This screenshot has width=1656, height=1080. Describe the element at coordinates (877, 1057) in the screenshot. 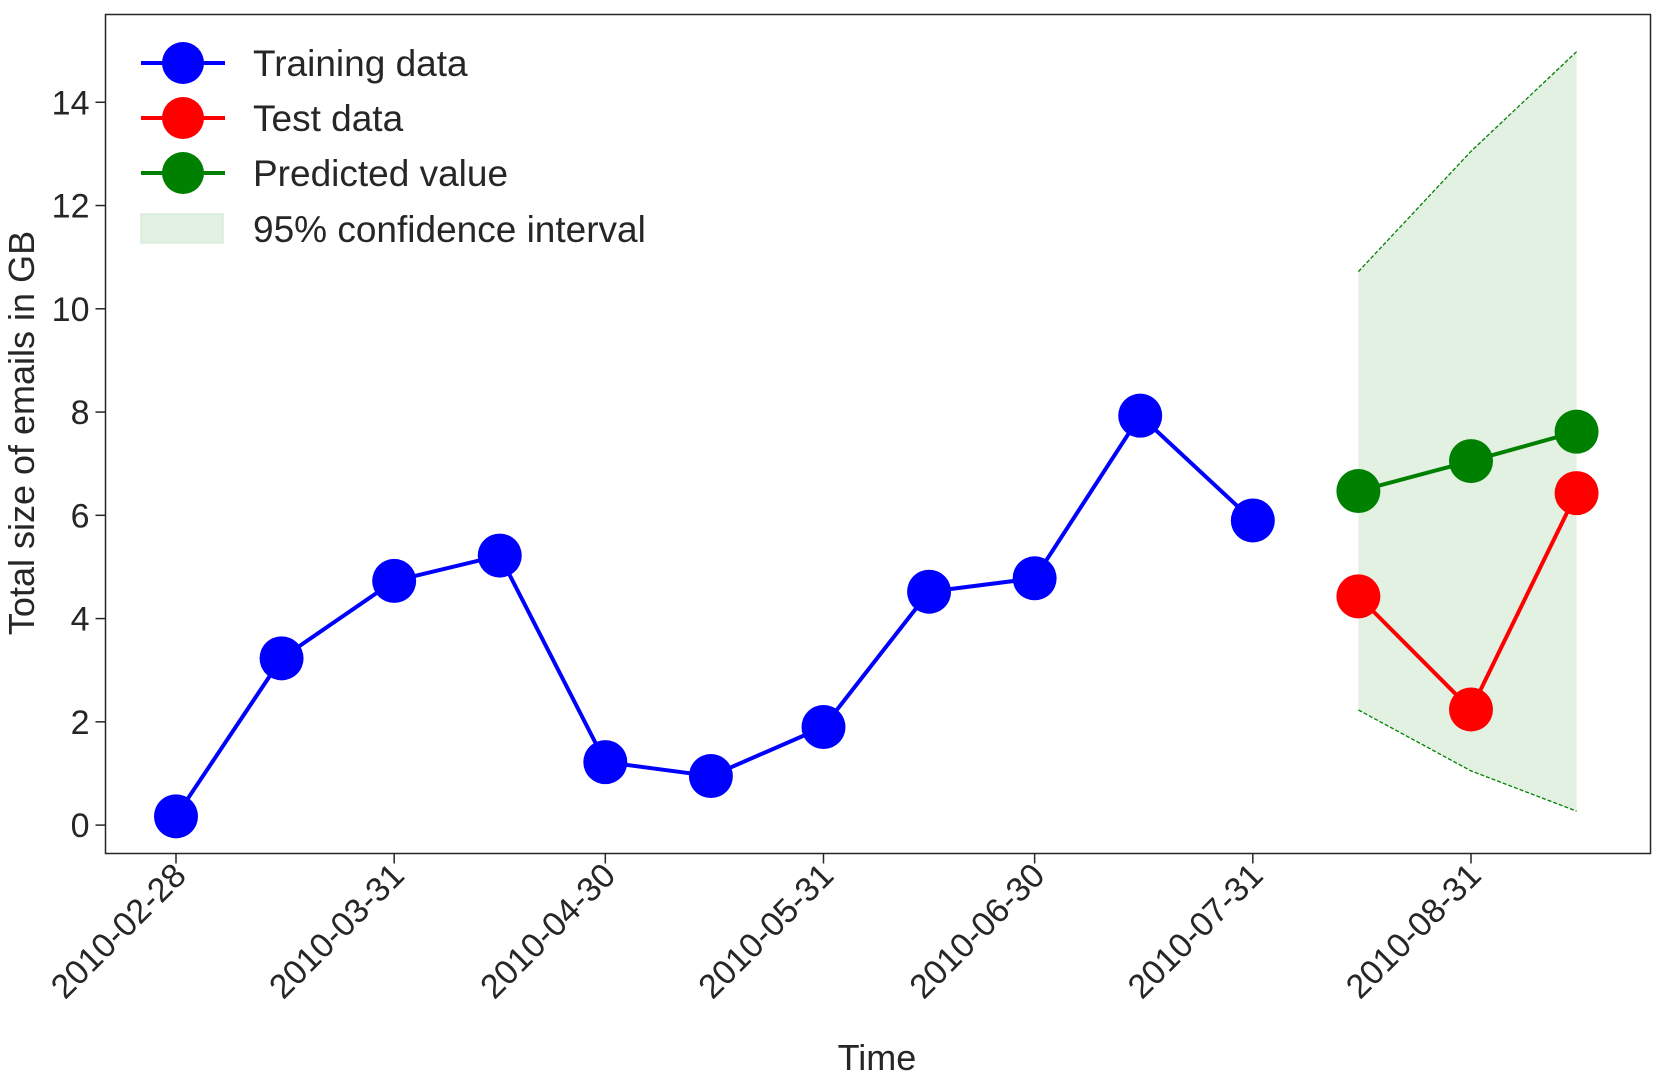

I see `x-axis-title: Time` at that location.